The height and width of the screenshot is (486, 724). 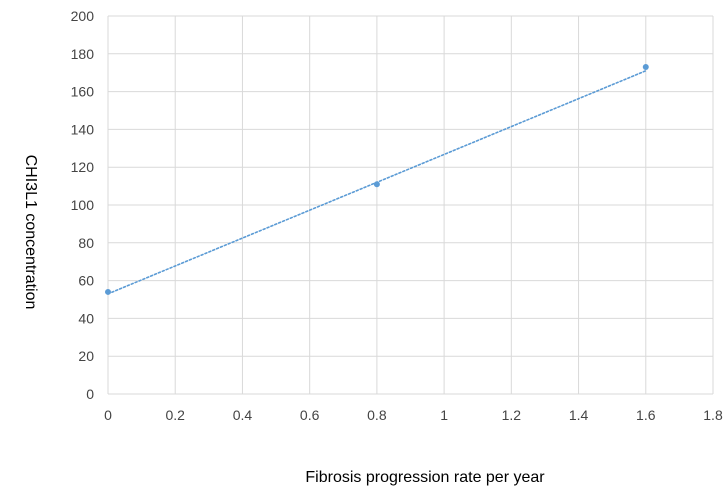 What do you see at coordinates (425, 477) in the screenshot?
I see `x-axis-title: Fibrosis progression rate per year` at bounding box center [425, 477].